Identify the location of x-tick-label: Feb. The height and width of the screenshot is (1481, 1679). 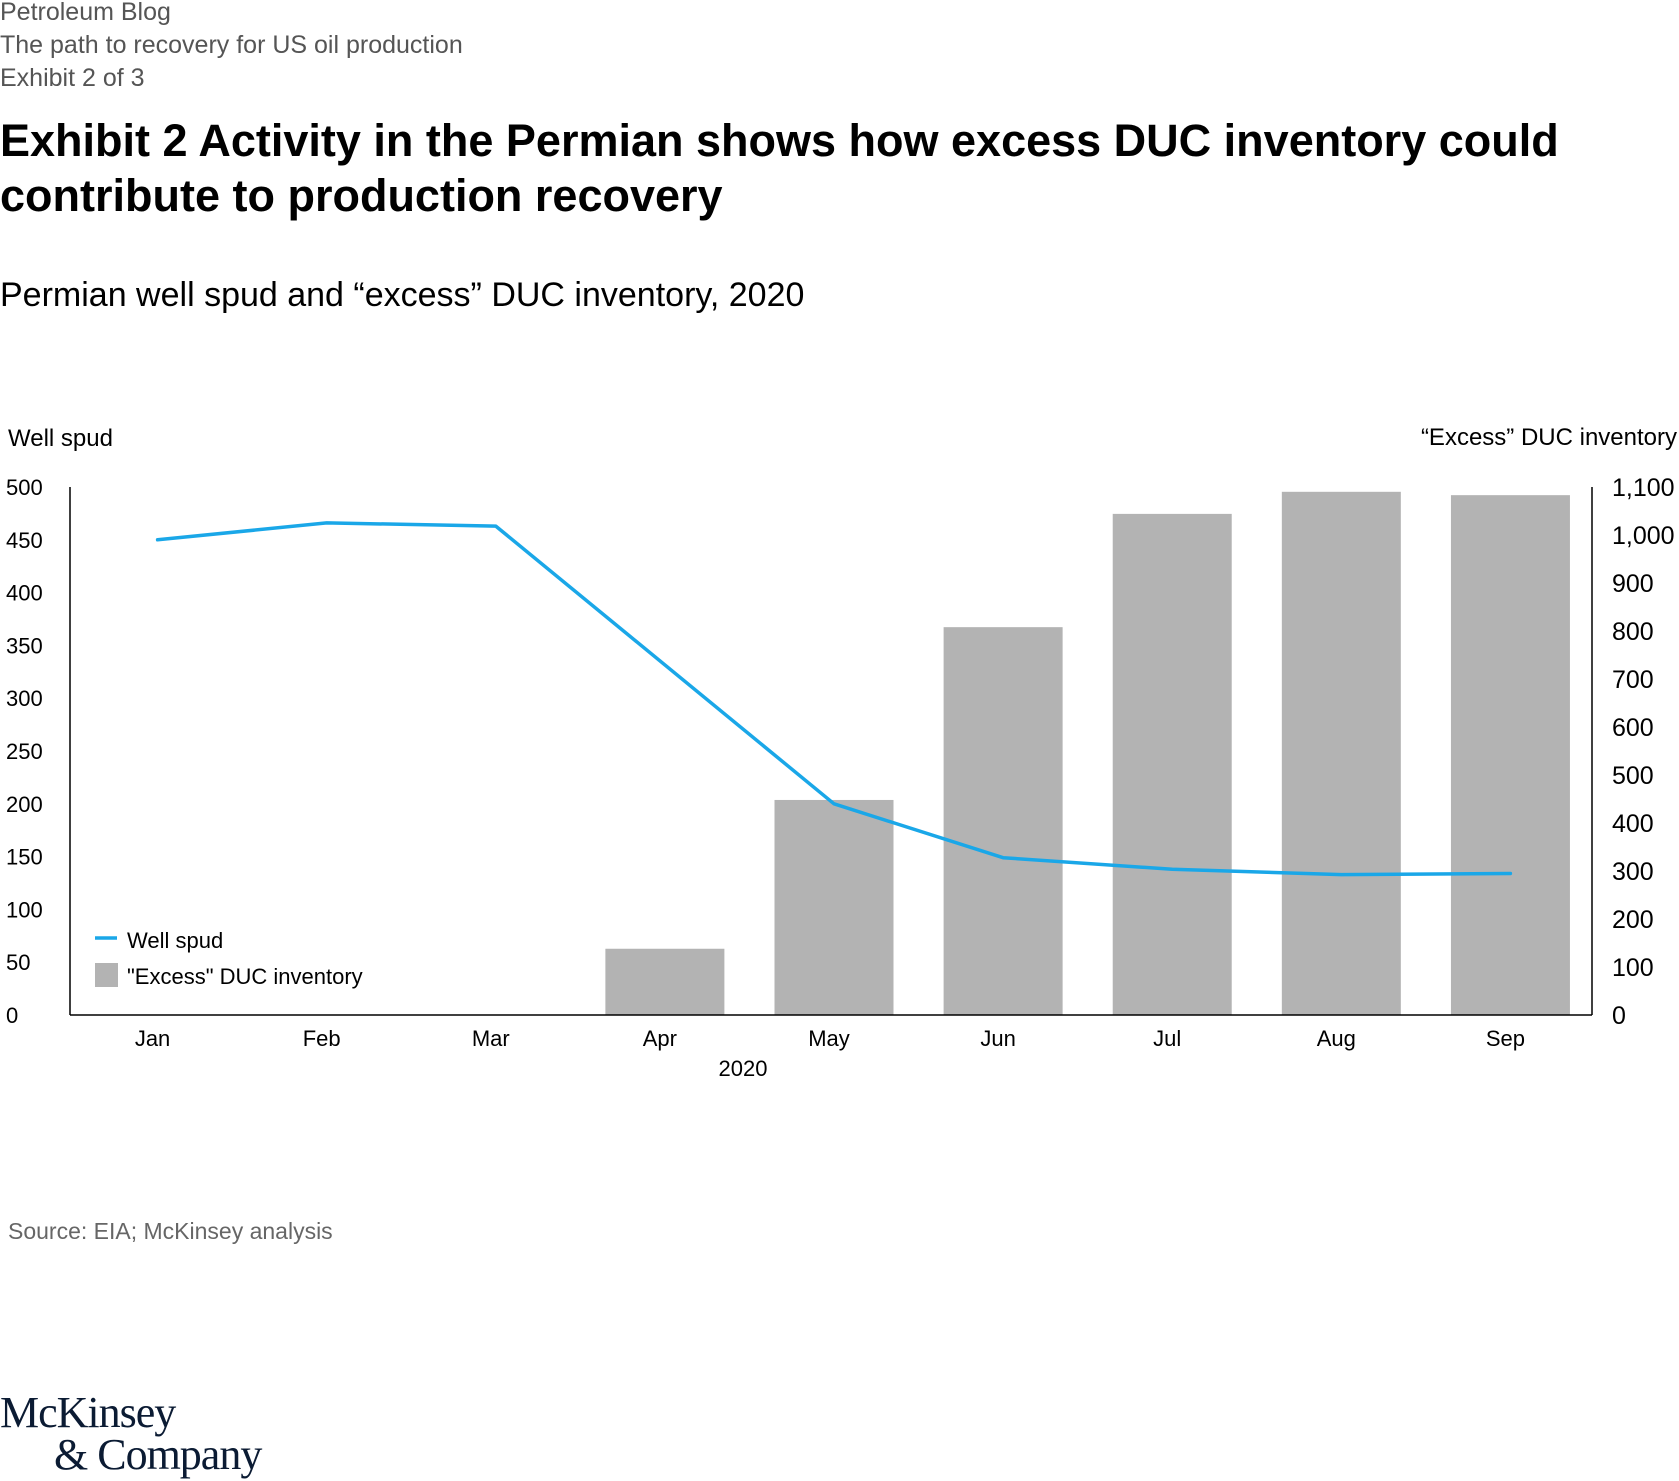
(322, 1038).